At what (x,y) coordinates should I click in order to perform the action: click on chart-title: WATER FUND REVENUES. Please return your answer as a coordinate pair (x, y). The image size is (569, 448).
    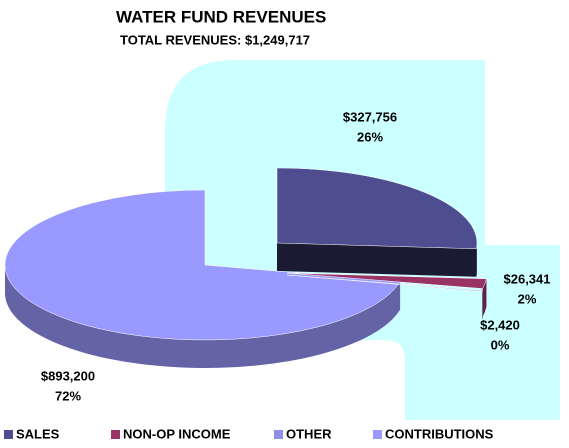
    Looking at the image, I should click on (221, 16).